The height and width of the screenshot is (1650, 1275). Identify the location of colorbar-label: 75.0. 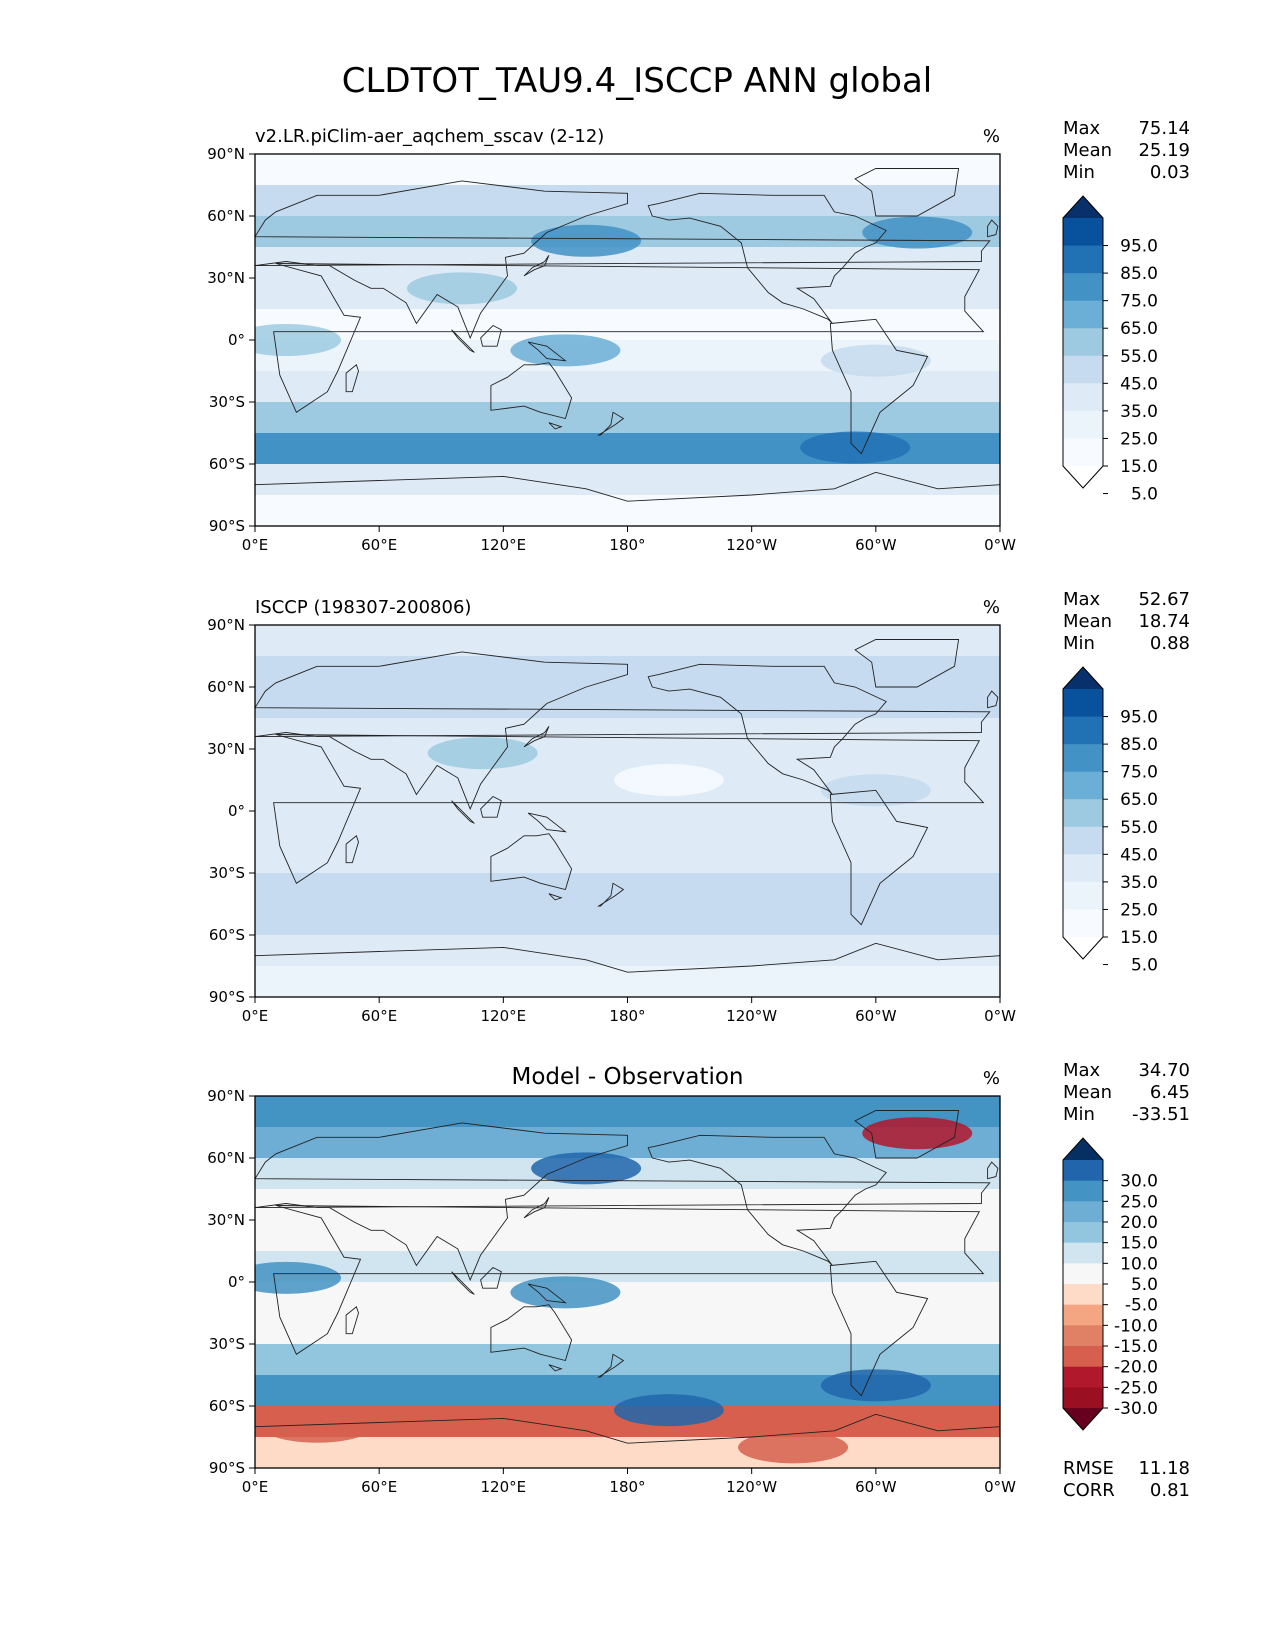
(1139, 773).